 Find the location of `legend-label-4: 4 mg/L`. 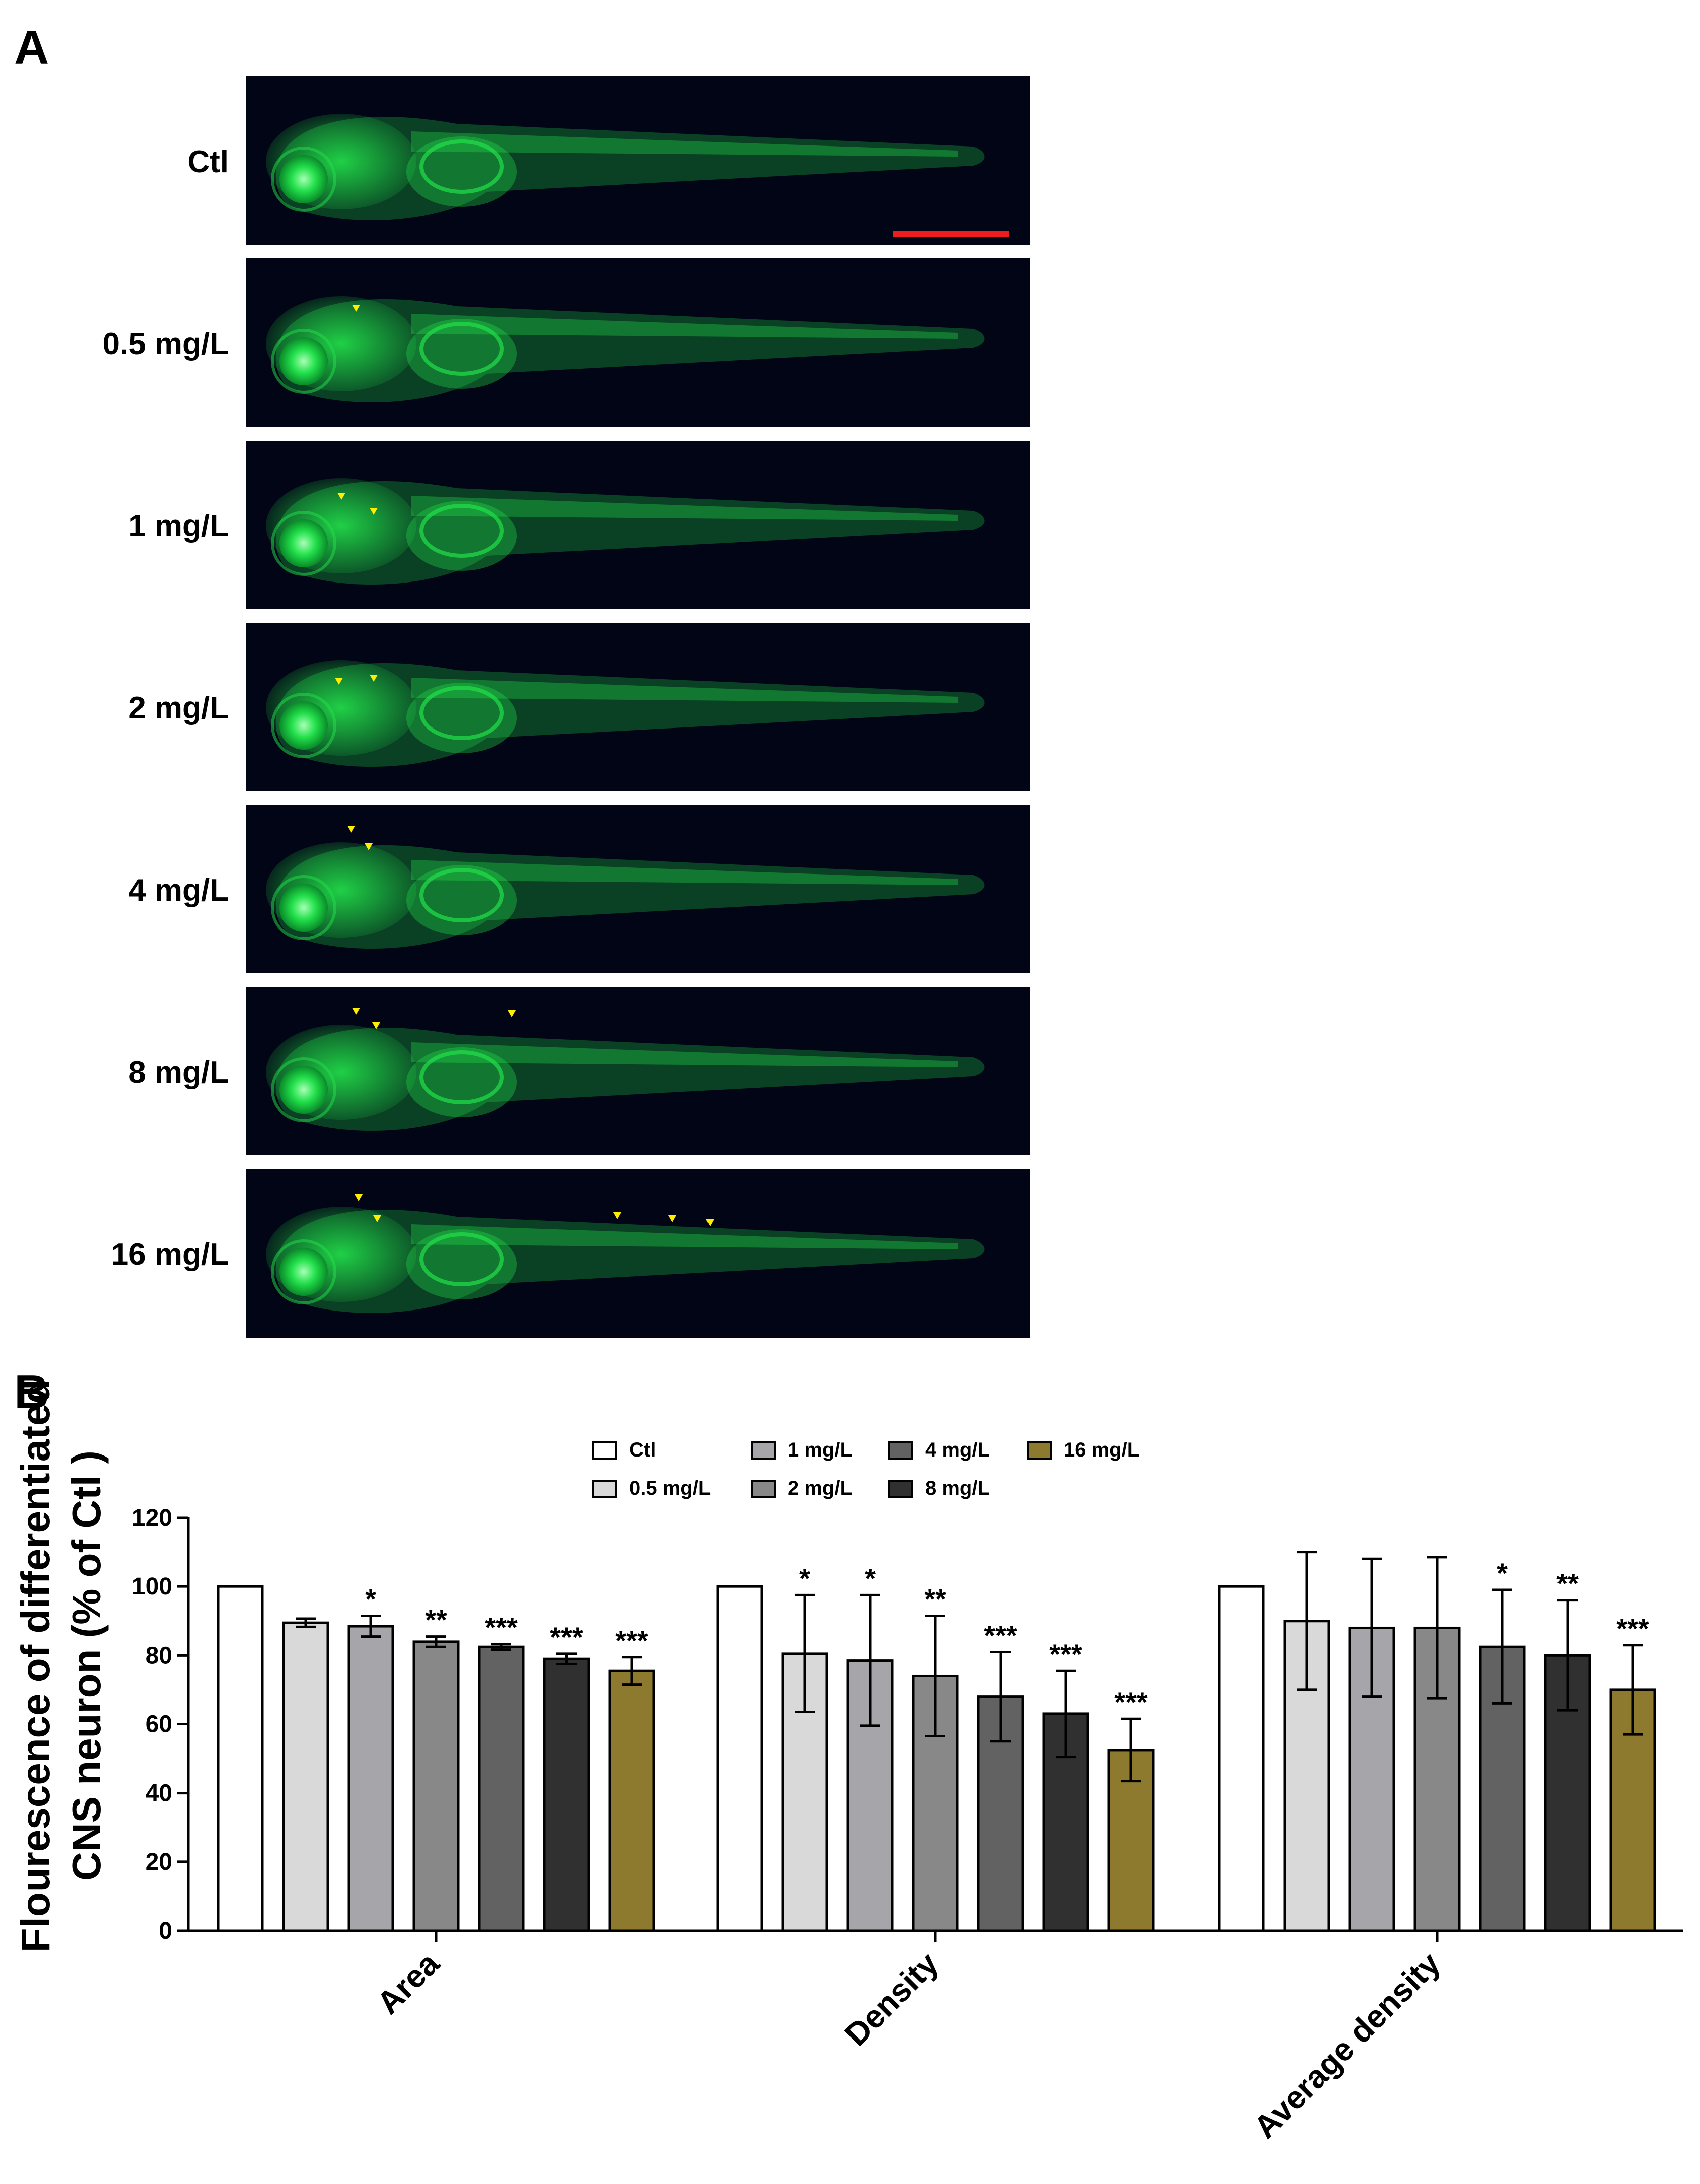

legend-label-4: 4 mg/L is located at coordinates (957, 1450).